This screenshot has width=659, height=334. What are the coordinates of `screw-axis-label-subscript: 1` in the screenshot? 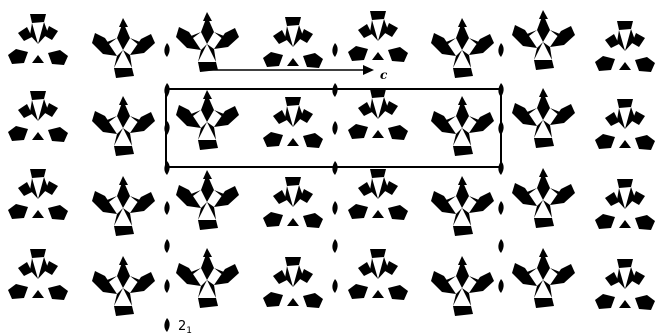 It's located at (189, 330).